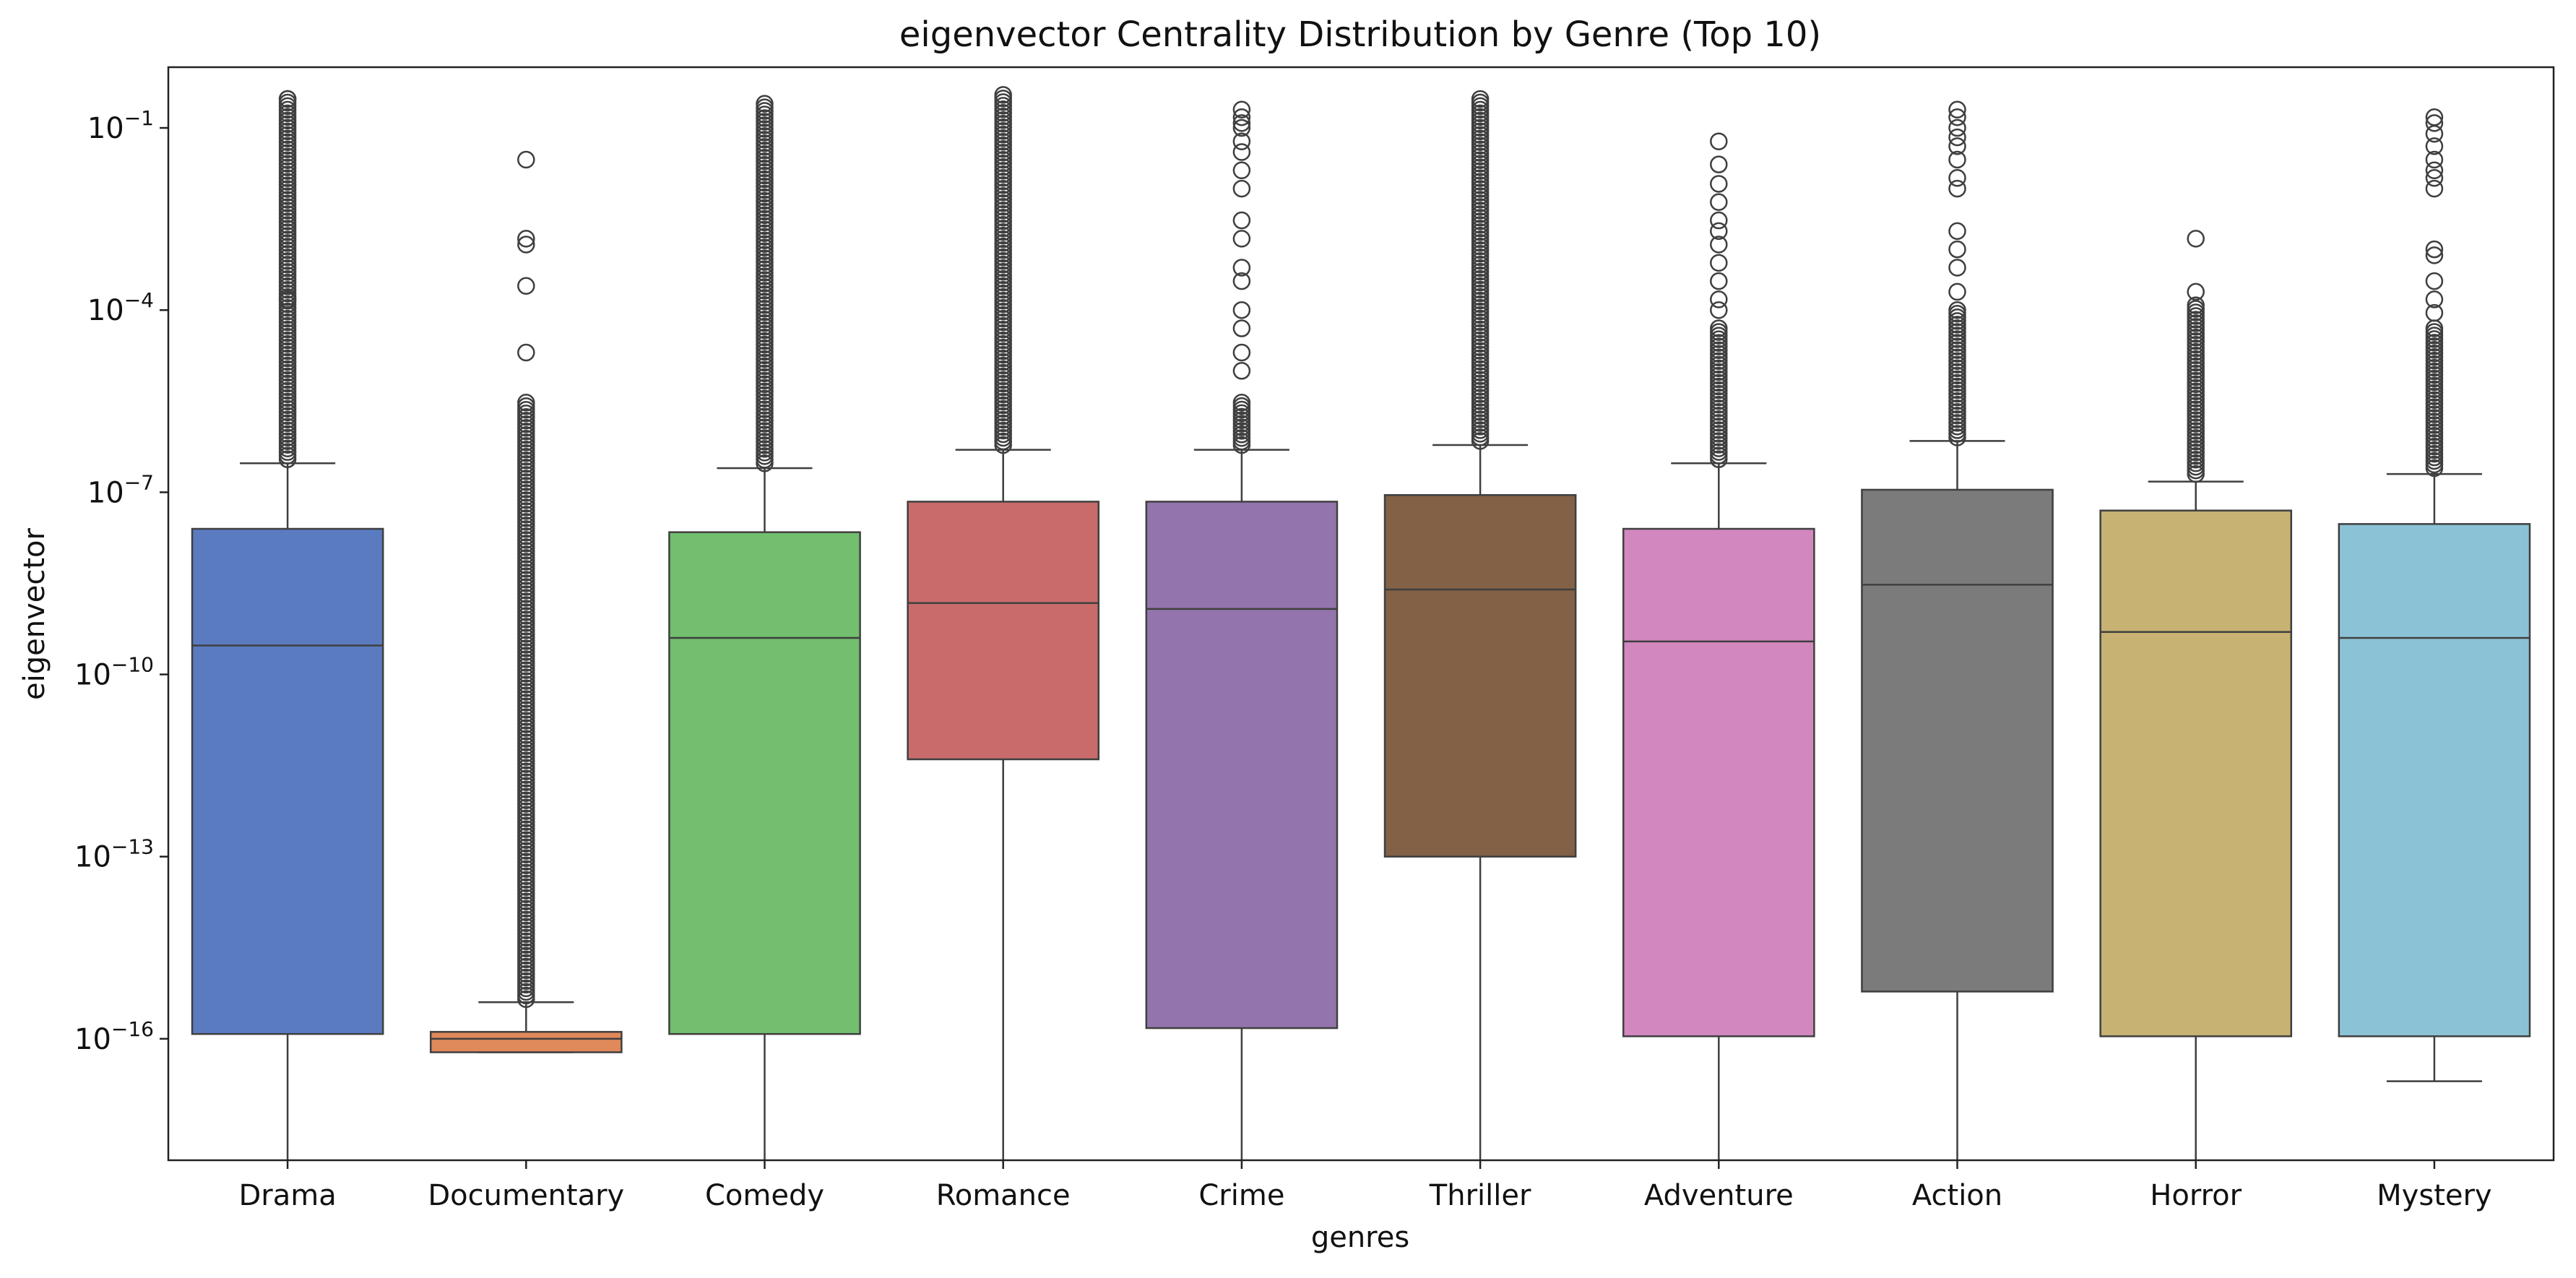 This screenshot has width=2576, height=1278. Describe the element at coordinates (2434, 1195) in the screenshot. I see `x-tick-label-mystery: Mystery` at that location.